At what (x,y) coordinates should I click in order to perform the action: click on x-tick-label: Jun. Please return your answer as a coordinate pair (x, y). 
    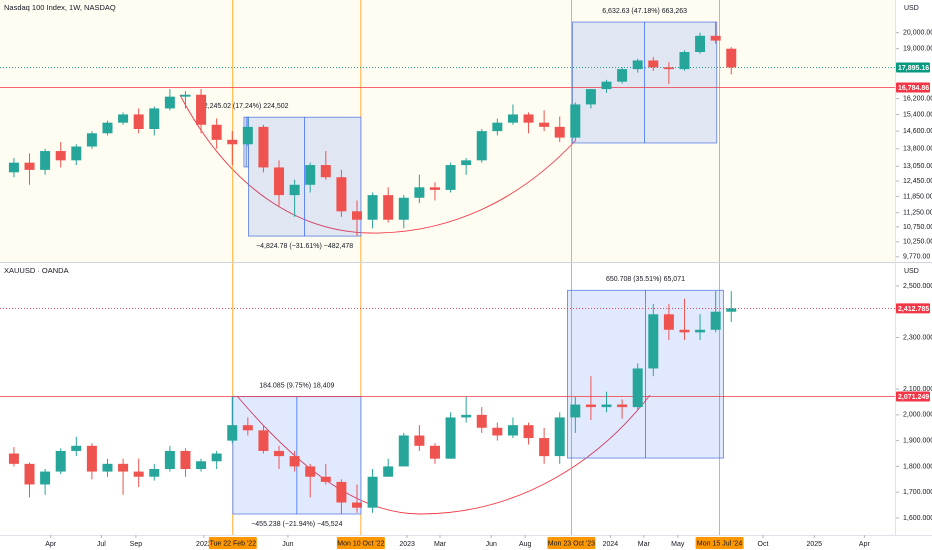
    Looking at the image, I should click on (491, 544).